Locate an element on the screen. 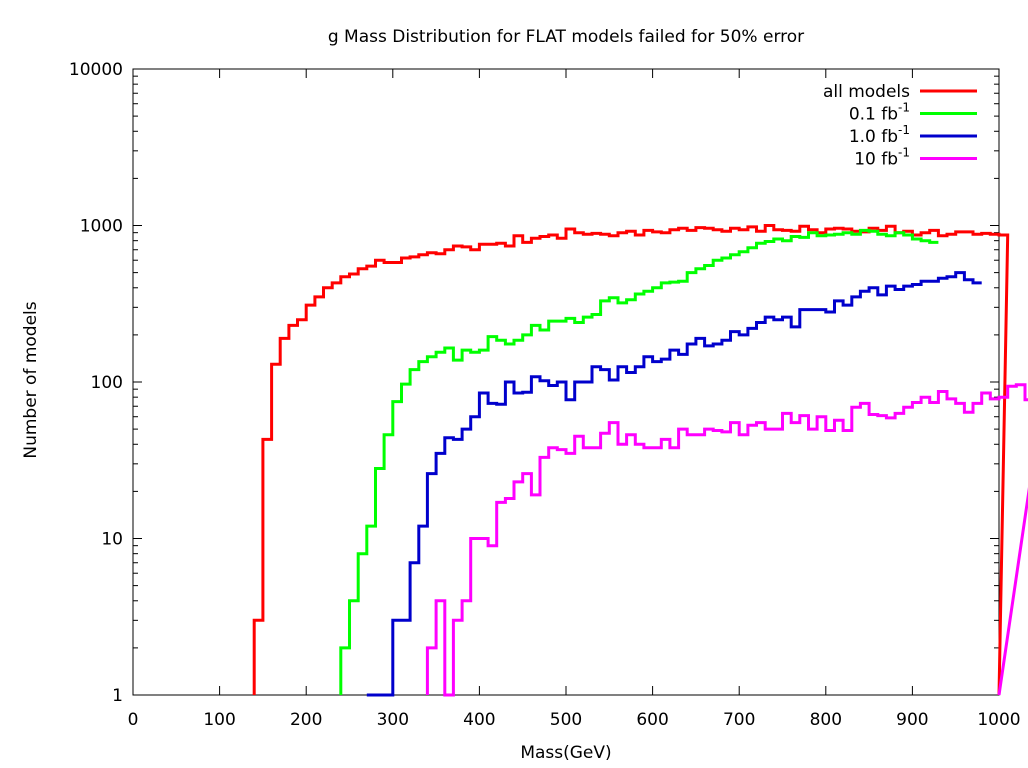 This screenshot has height=768, width=1028. y-tick-label: 1000 is located at coordinates (101, 227).